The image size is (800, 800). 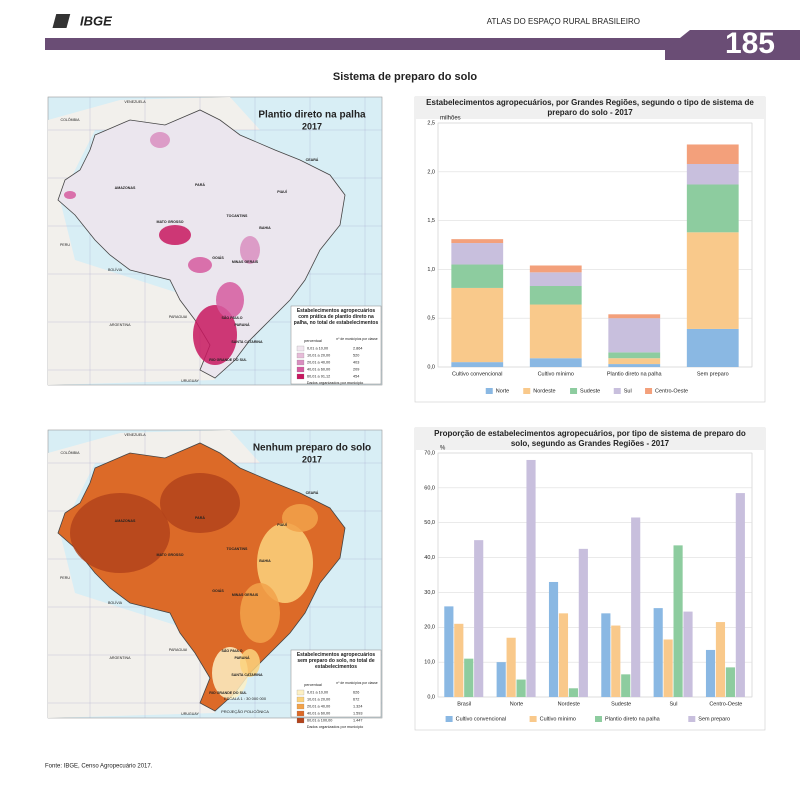 I want to click on chart-title-band, so click(x=590, y=108).